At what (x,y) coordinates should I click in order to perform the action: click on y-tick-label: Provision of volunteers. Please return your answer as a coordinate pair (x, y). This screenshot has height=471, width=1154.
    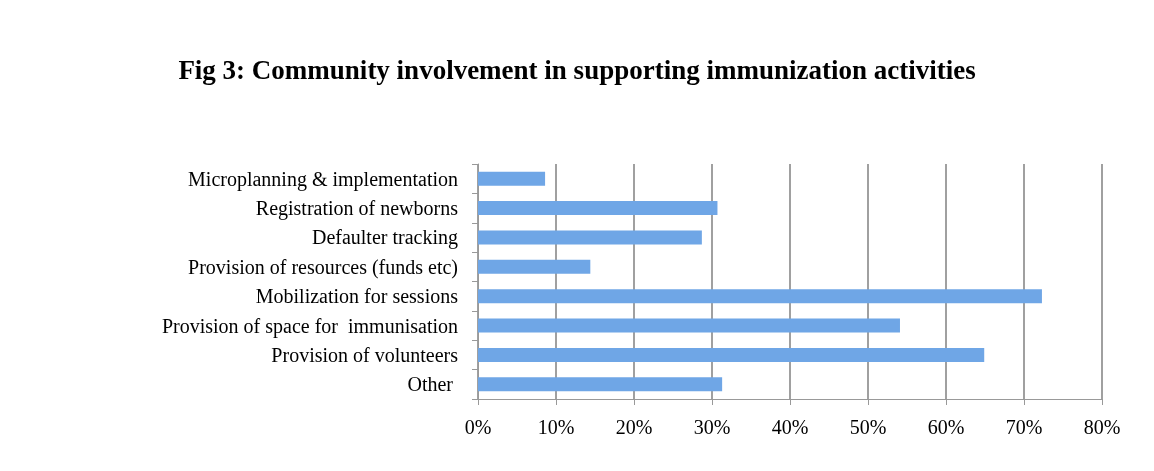
    Looking at the image, I should click on (365, 354).